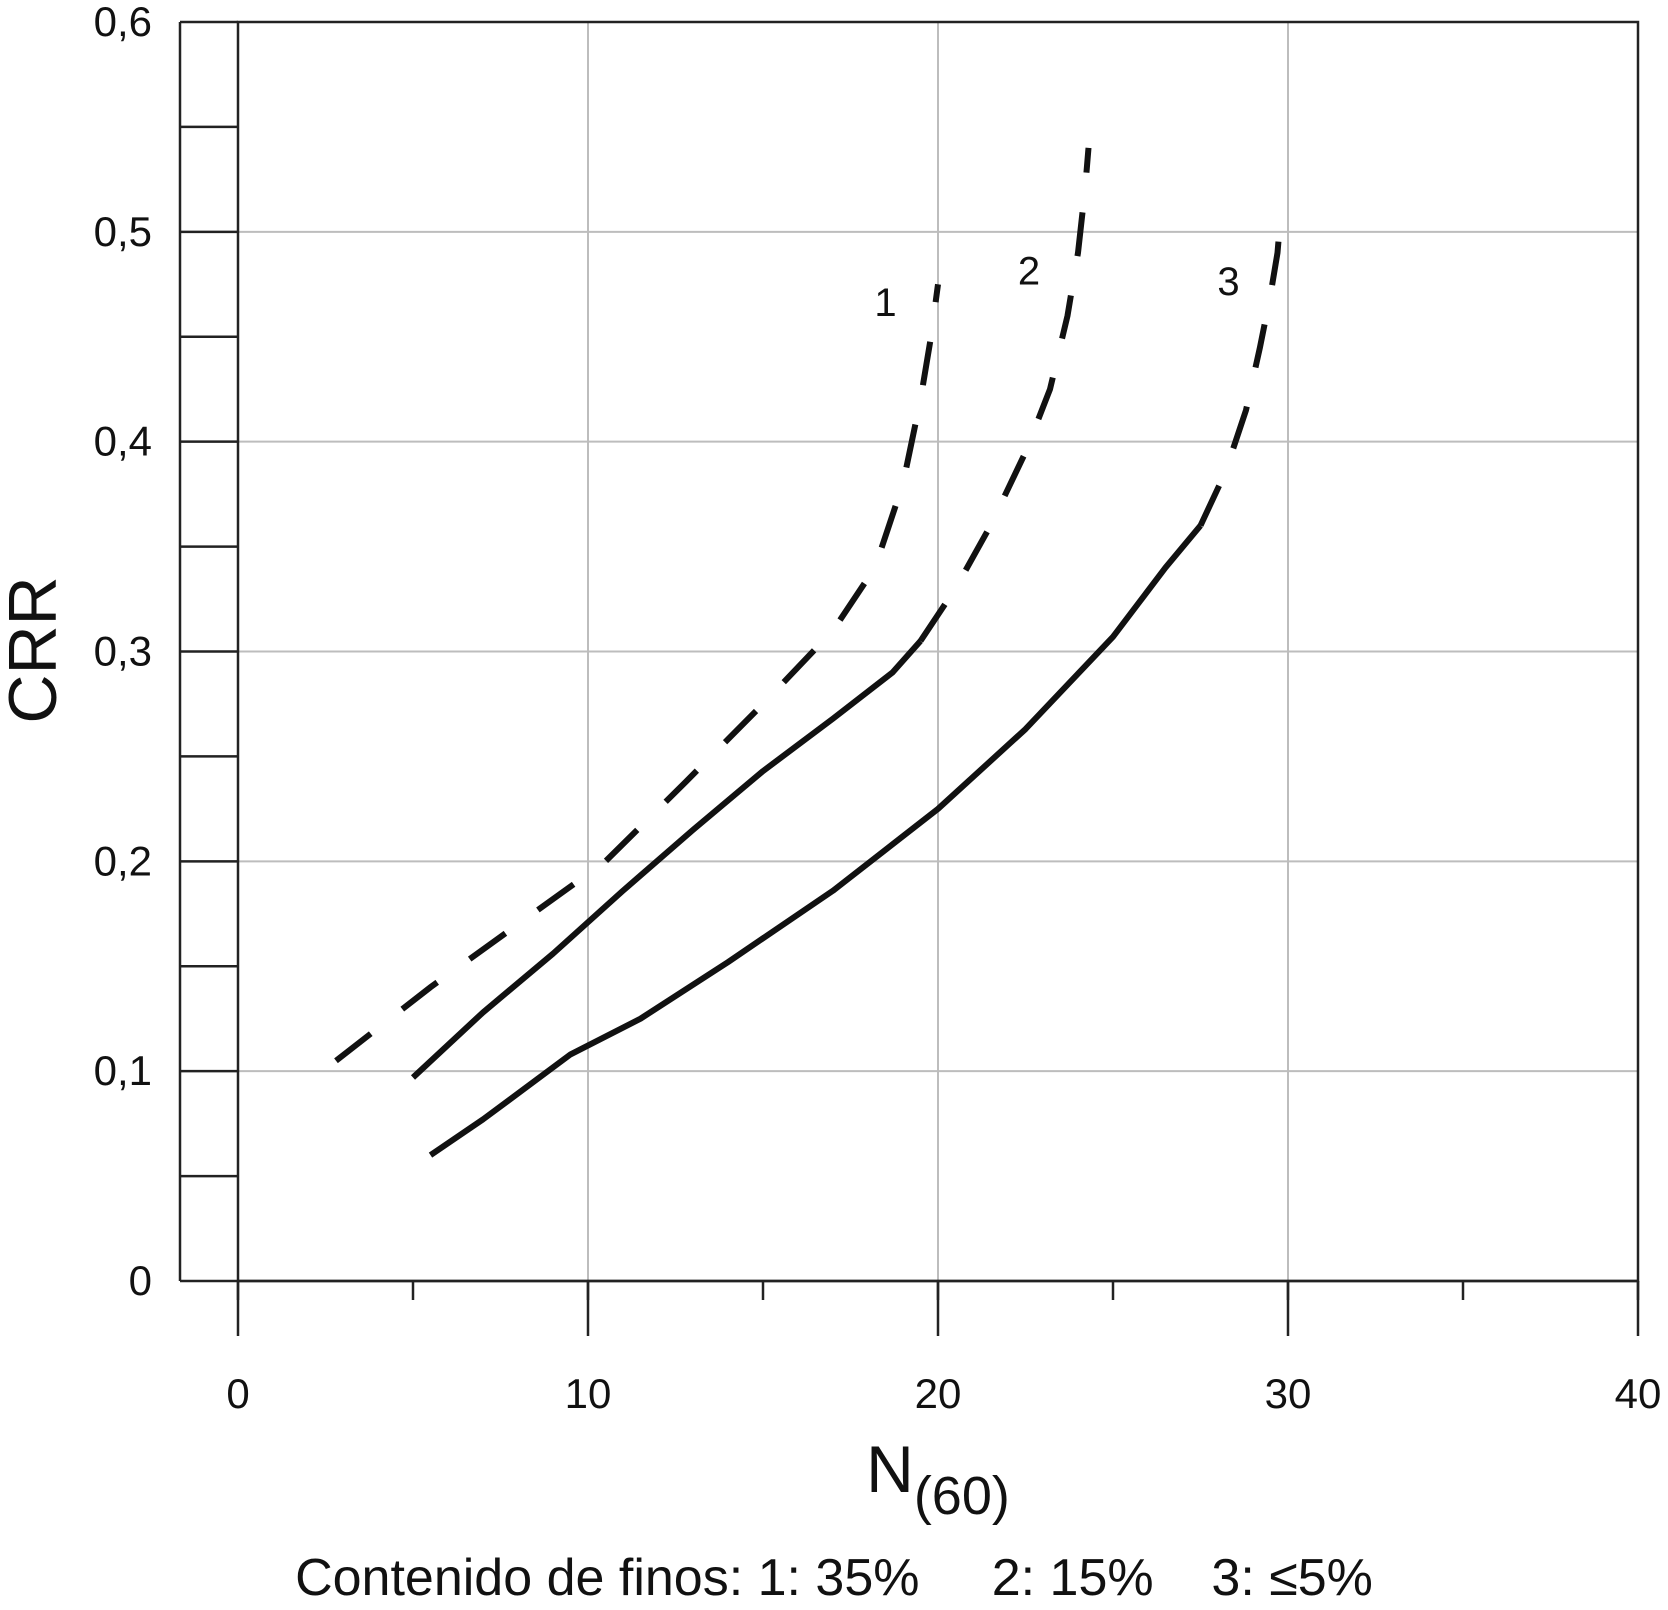 Image resolution: width=1668 pixels, height=1610 pixels. Describe the element at coordinates (885, 303) in the screenshot. I see `curve-label-1: 1` at that location.